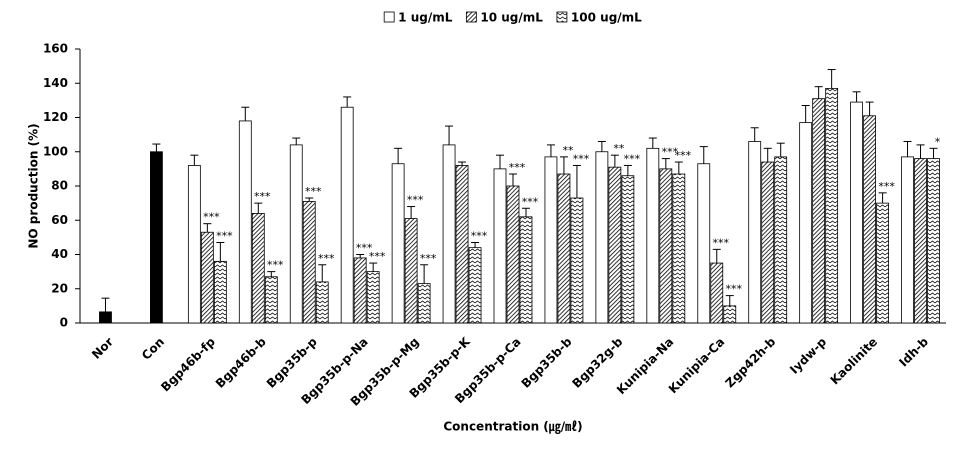 The height and width of the screenshot is (453, 960). Describe the element at coordinates (55, 151) in the screenshot. I see `y-tick-label: 100` at that location.